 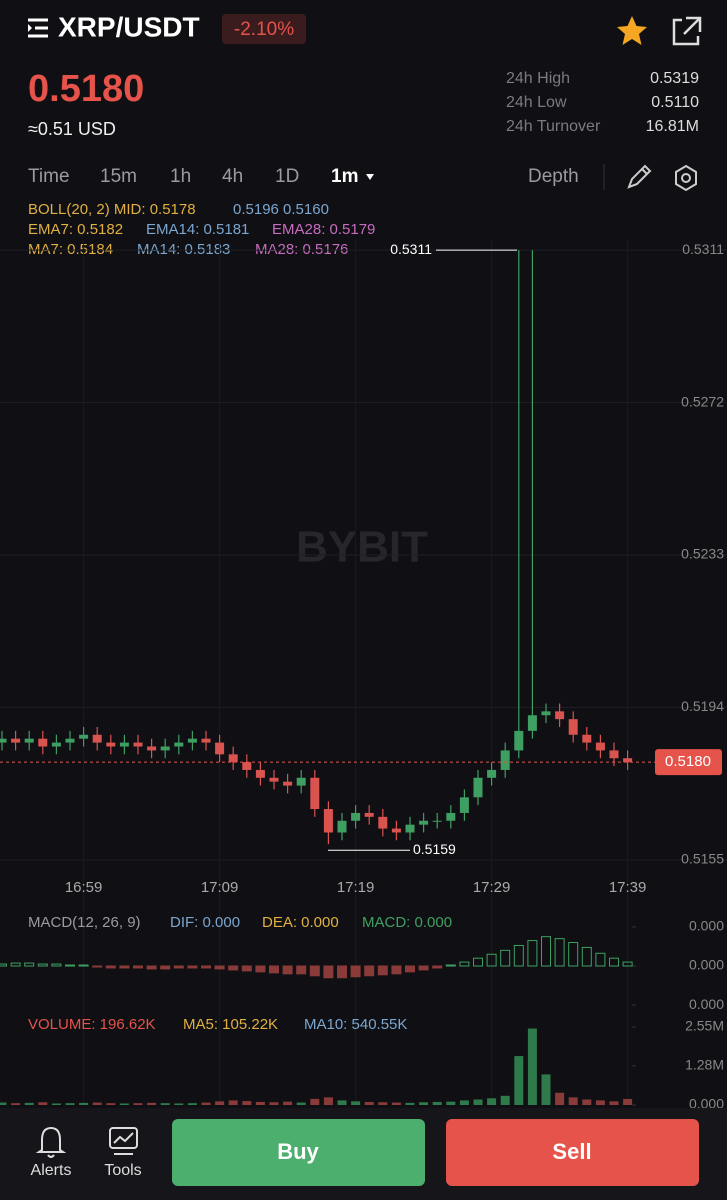 I want to click on stat-value: 0.5319, so click(x=674, y=78).